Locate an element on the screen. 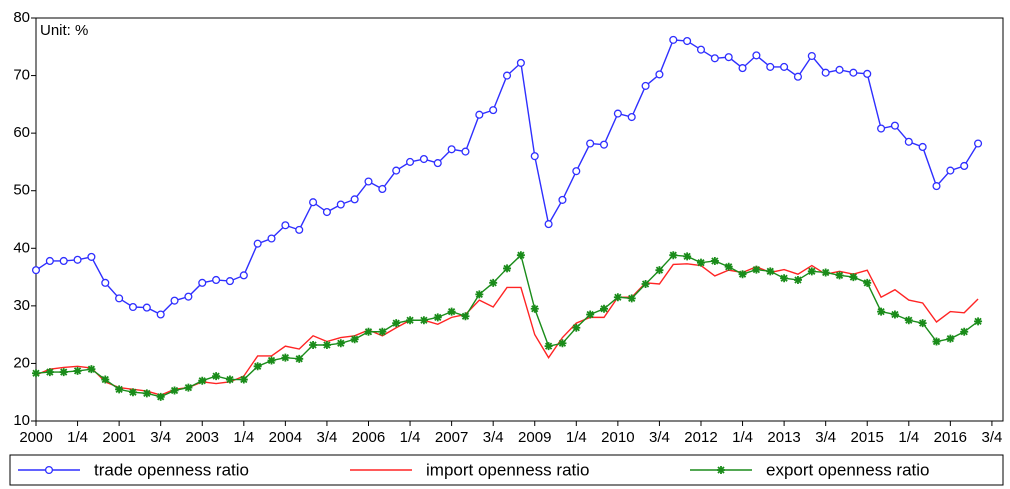 The width and height of the screenshot is (1010, 489). legend-box is located at coordinates (506, 470).